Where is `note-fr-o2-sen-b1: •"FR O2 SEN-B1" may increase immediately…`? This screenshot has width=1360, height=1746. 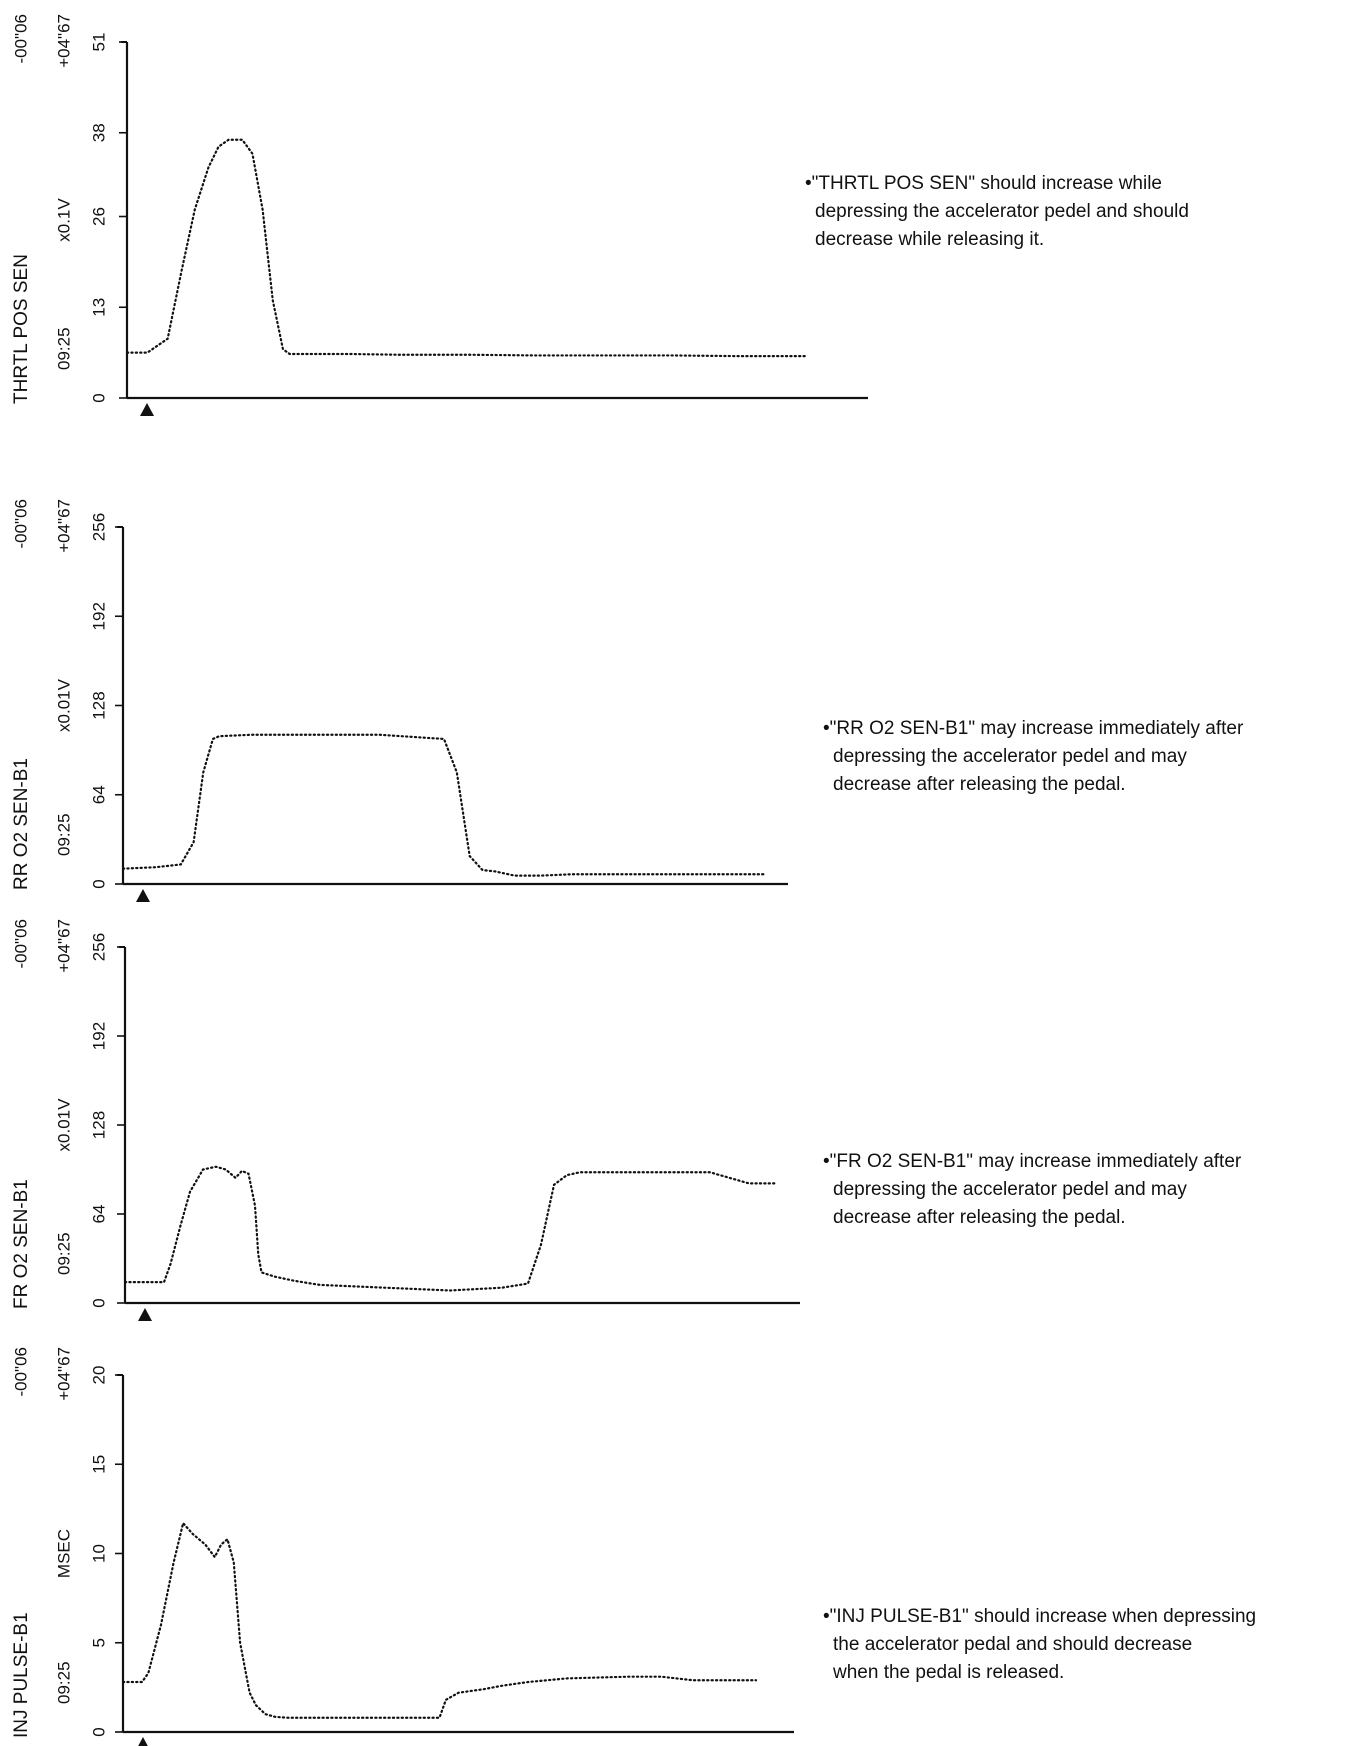
note-fr-o2-sen-b1: •"FR O2 SEN-B1" may increase immediately… is located at coordinates (1032, 1190).